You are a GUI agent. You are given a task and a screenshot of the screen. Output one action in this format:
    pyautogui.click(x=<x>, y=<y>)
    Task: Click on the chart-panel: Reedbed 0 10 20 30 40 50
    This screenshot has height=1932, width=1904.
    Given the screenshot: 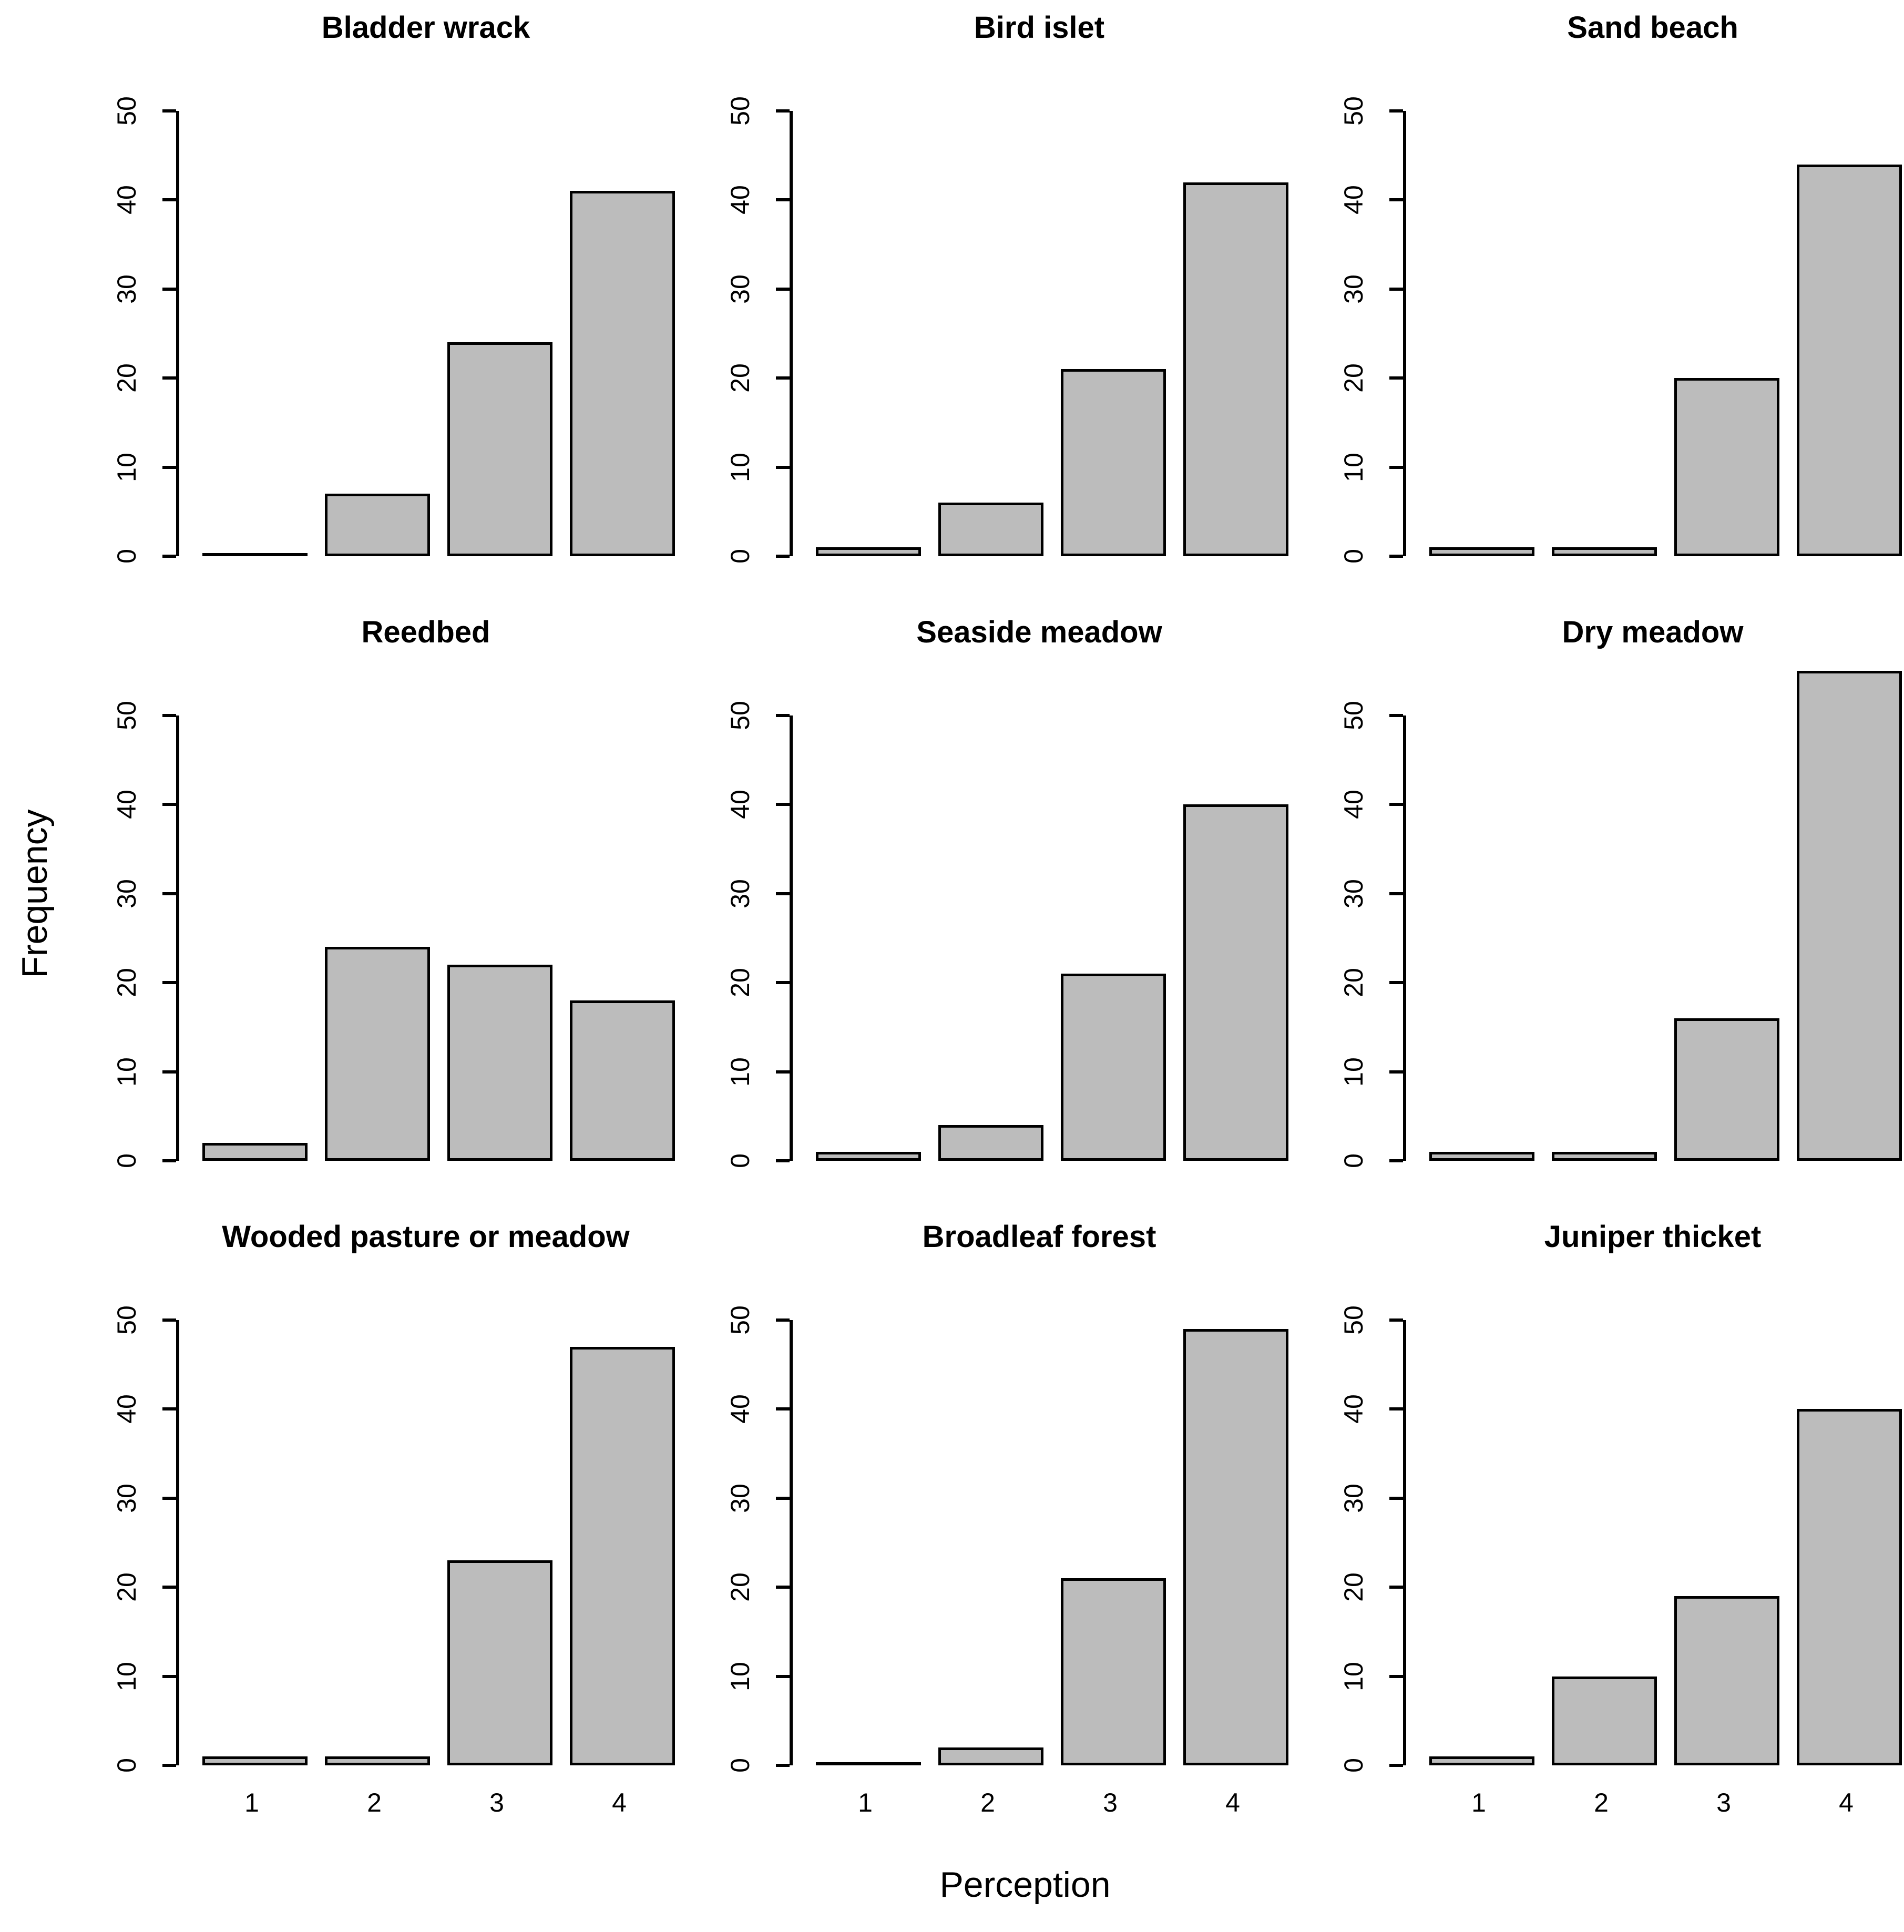 What is the action you would take?
    pyautogui.click(x=370, y=907)
    